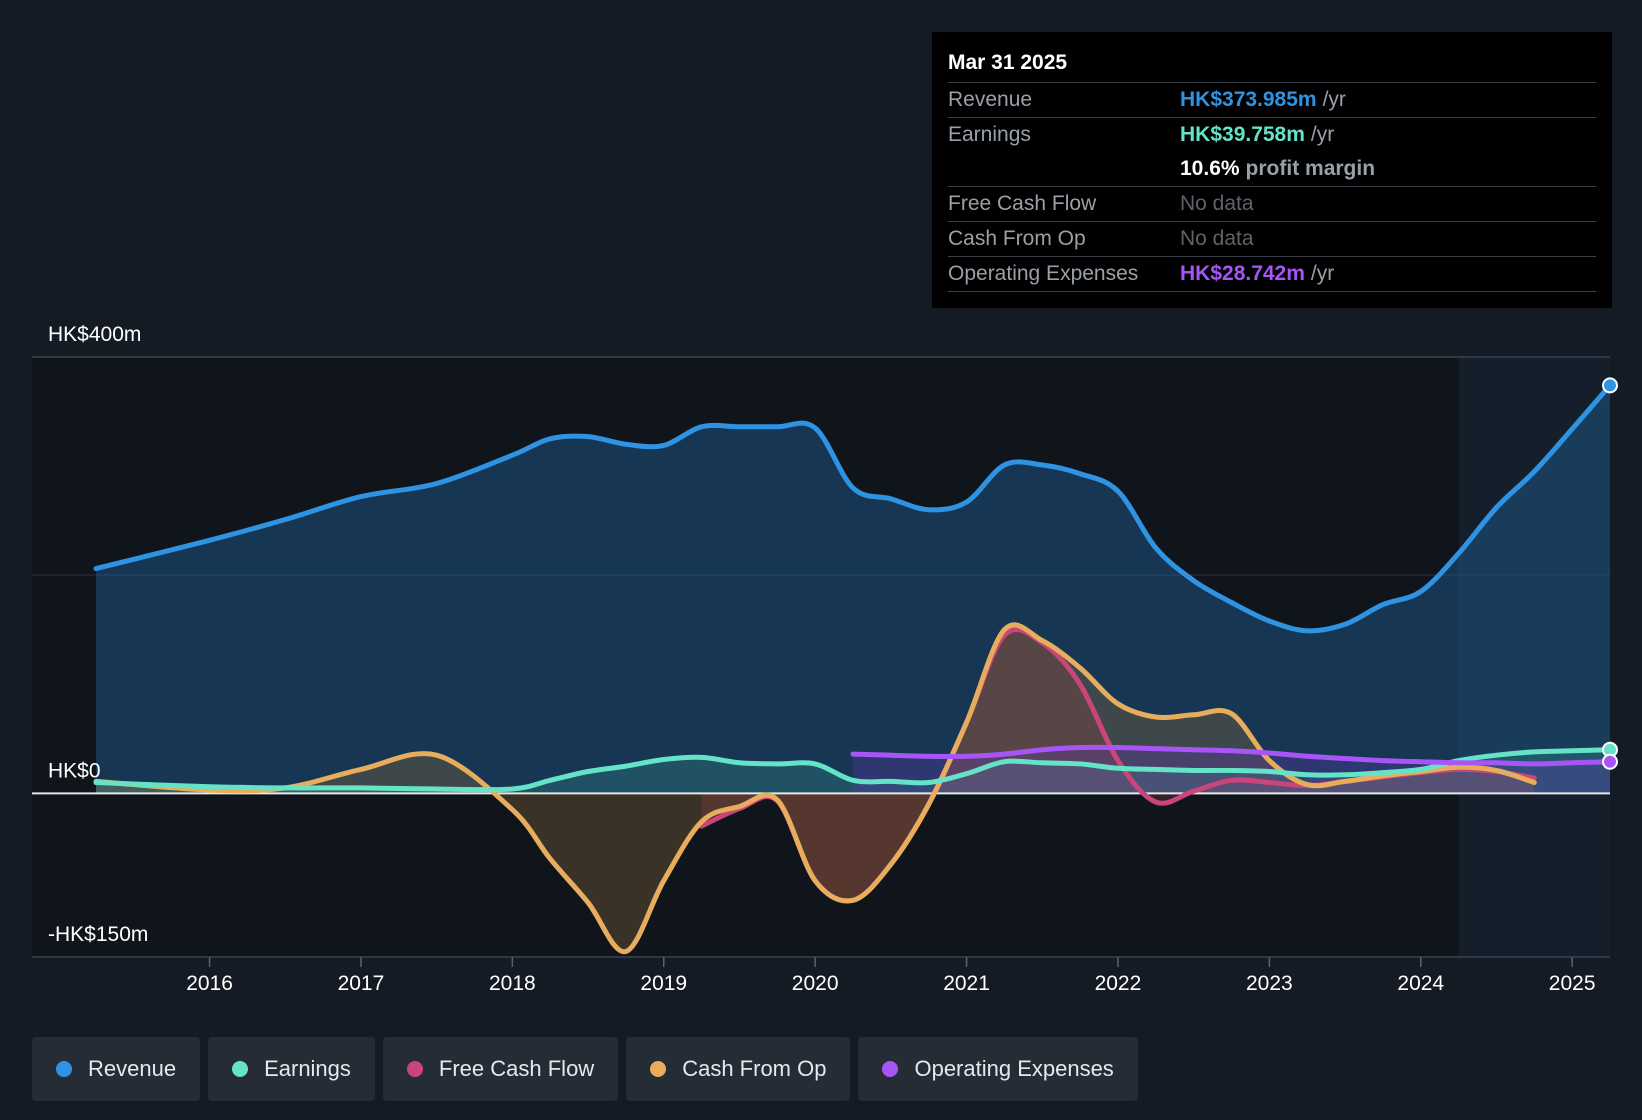  Describe the element at coordinates (989, 134) in the screenshot. I see `tooltip-label: Earnings` at that location.